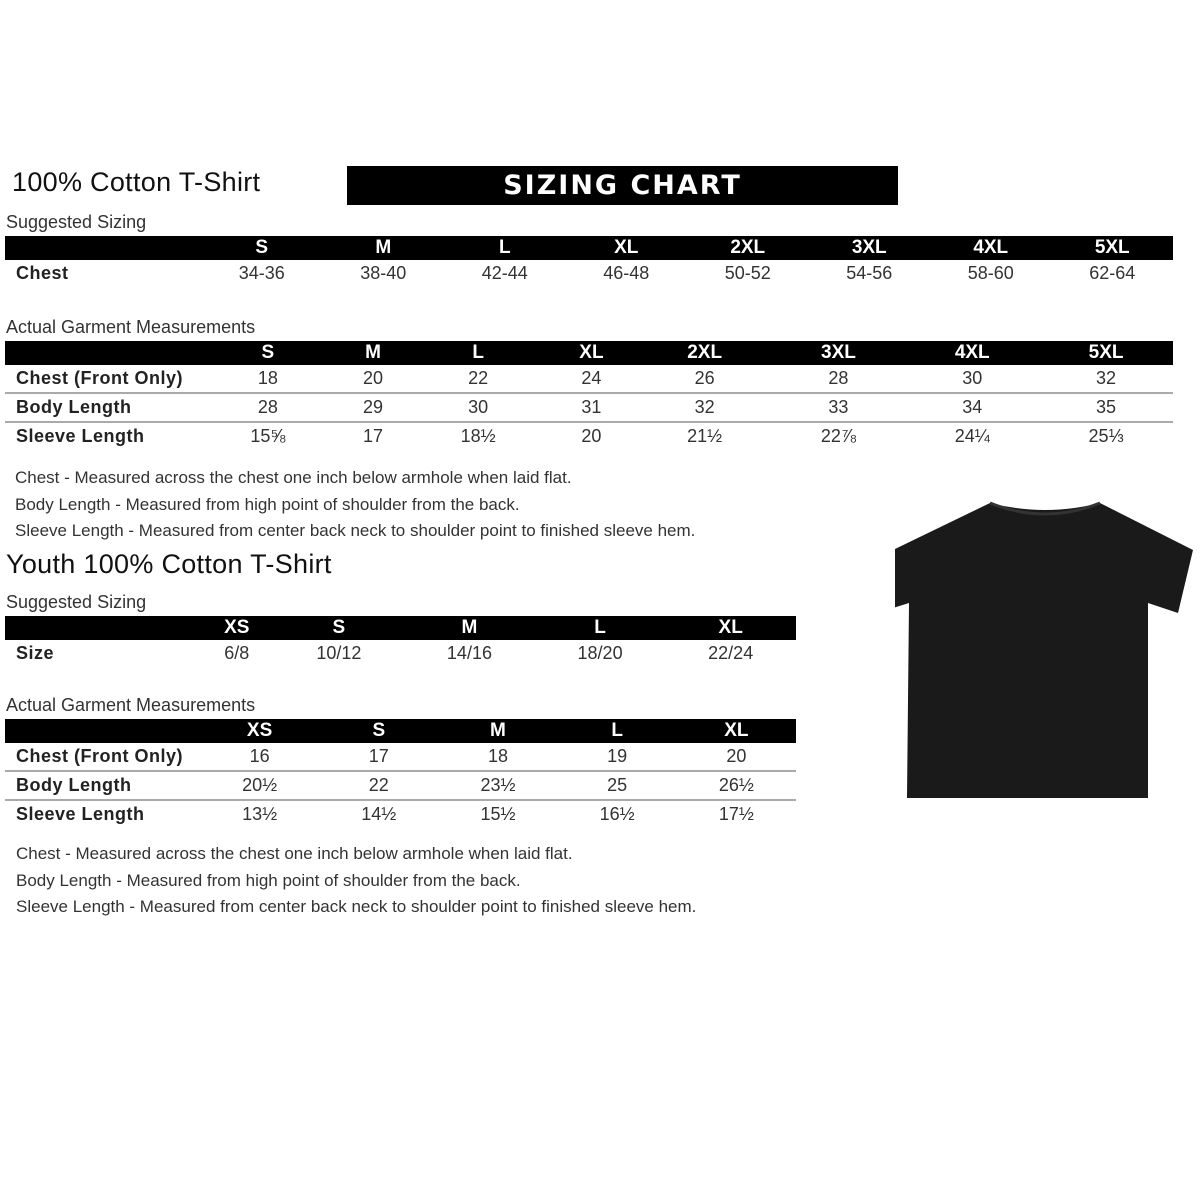 The height and width of the screenshot is (1200, 1200). I want to click on table-cell: 50-52, so click(747, 273).